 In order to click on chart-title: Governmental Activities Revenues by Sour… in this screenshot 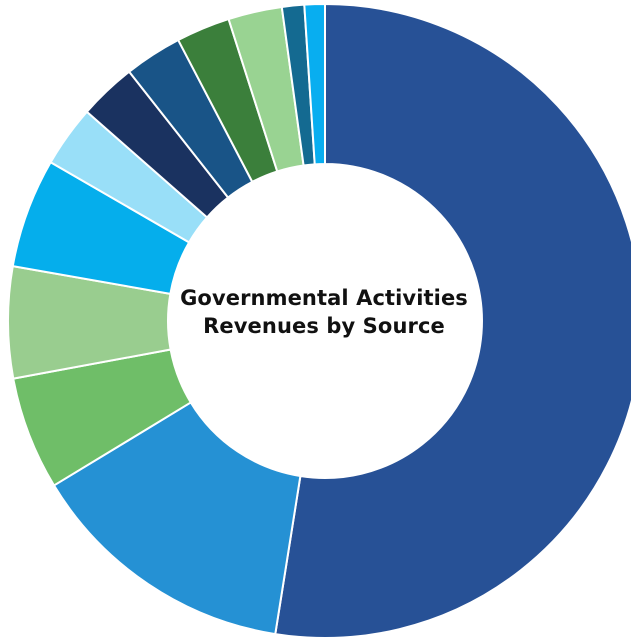, I will do `click(324, 312)`.